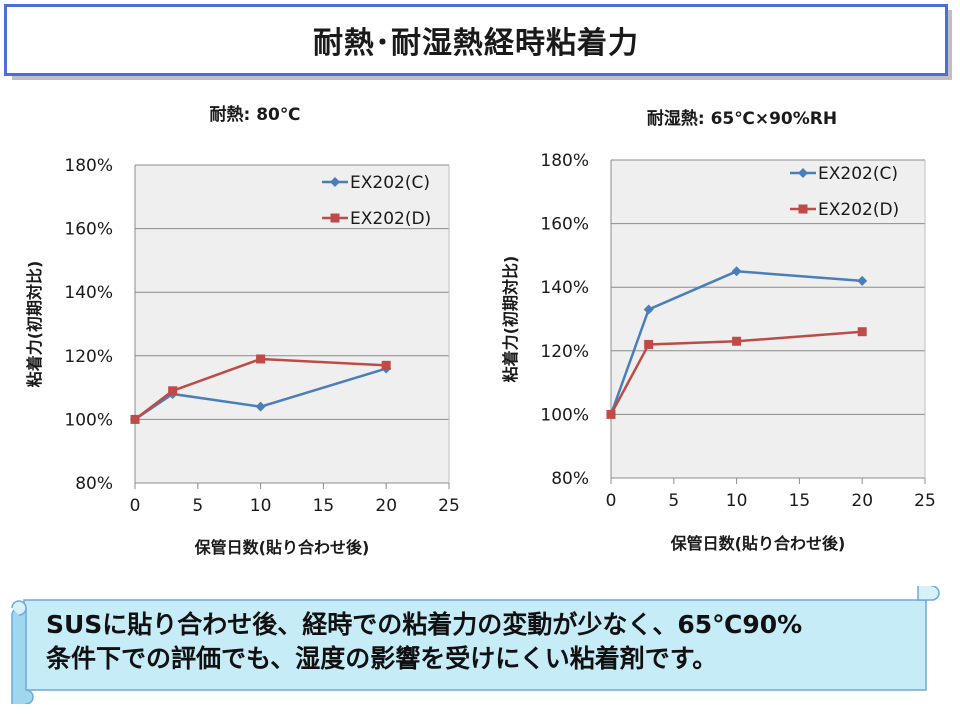 This screenshot has height=720, width=960. What do you see at coordinates (476, 43) in the screenshot?
I see `slide-title: 耐熱･耐湿熱経時粘着力` at bounding box center [476, 43].